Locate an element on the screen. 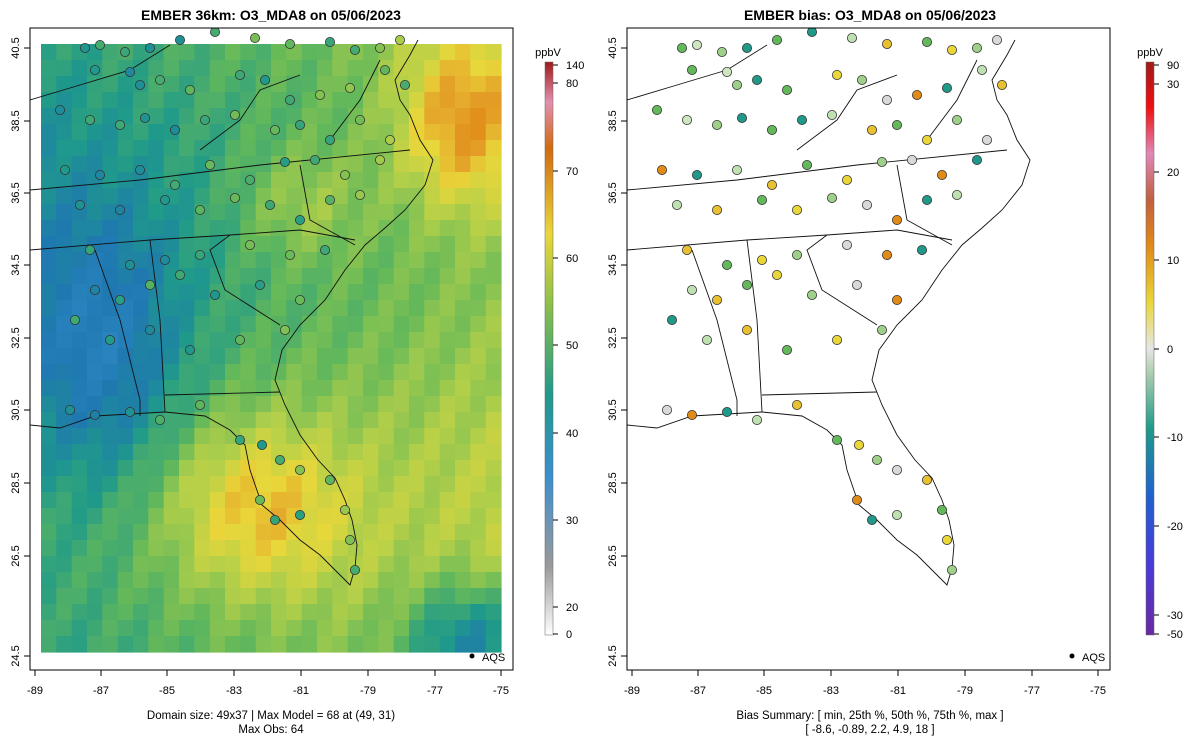  y-axis: 40.5 38.5 36.5 34.5 32.5 30.5 28.5 26.5 24.5 is located at coordinates (20, 352).